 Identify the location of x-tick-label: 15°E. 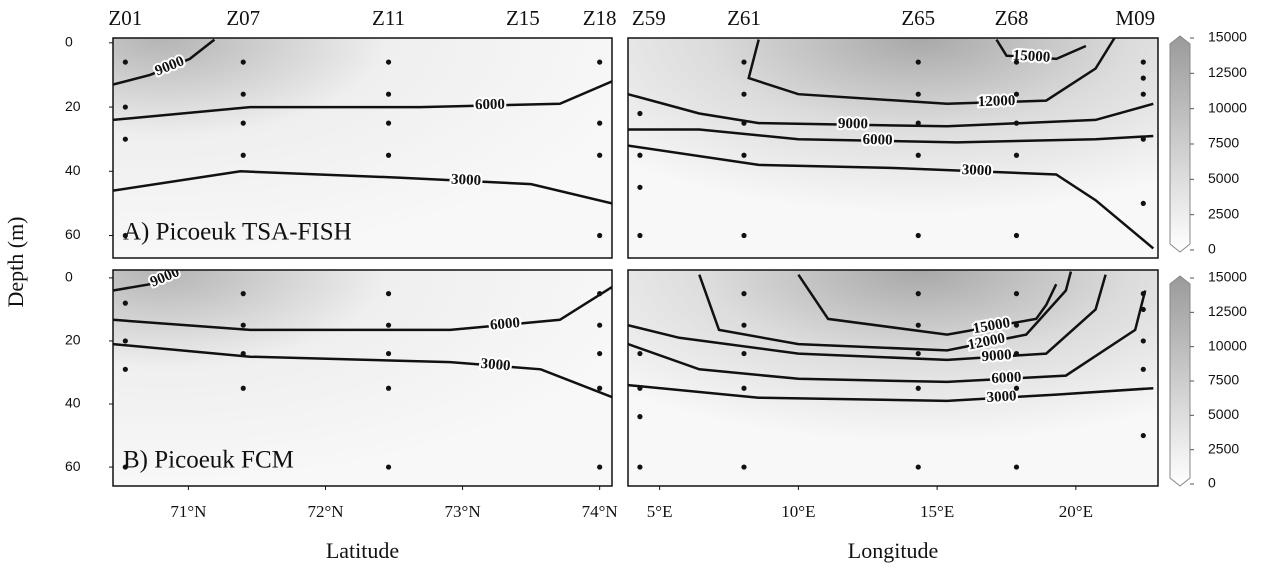
(937, 511).